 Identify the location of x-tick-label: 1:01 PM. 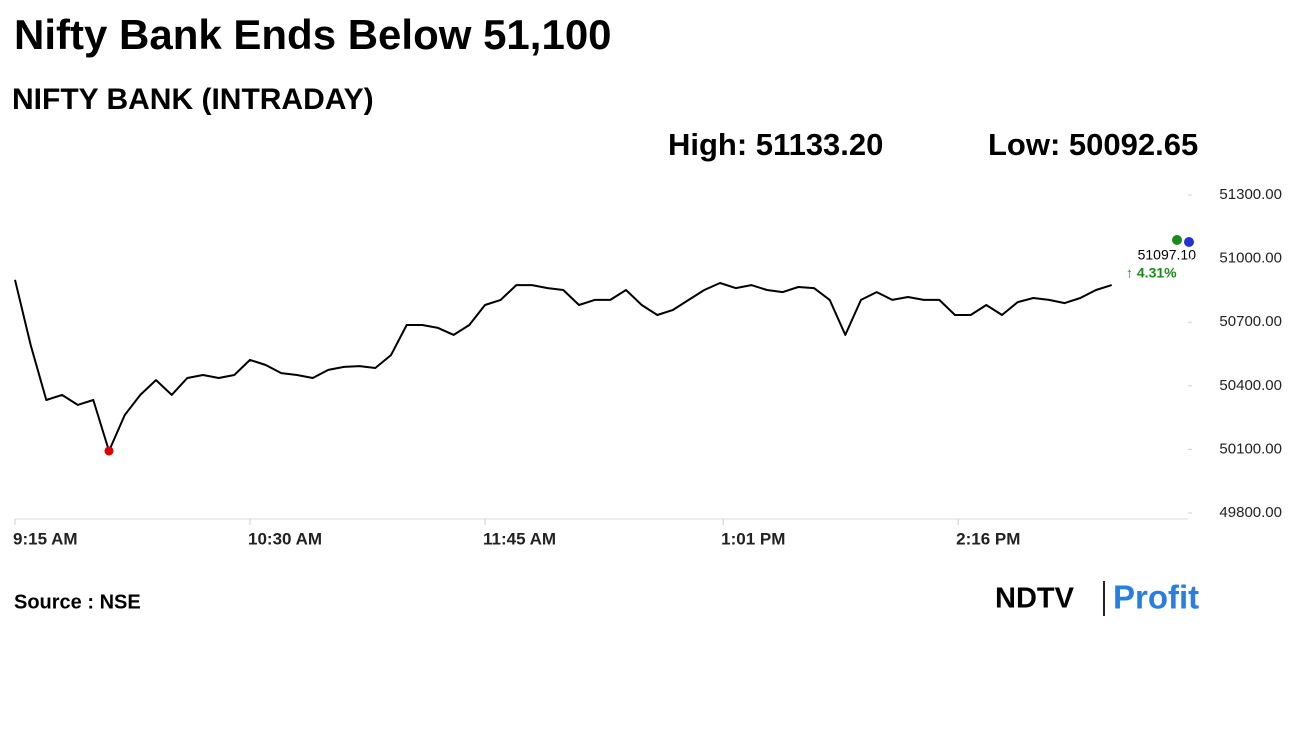
(753, 538).